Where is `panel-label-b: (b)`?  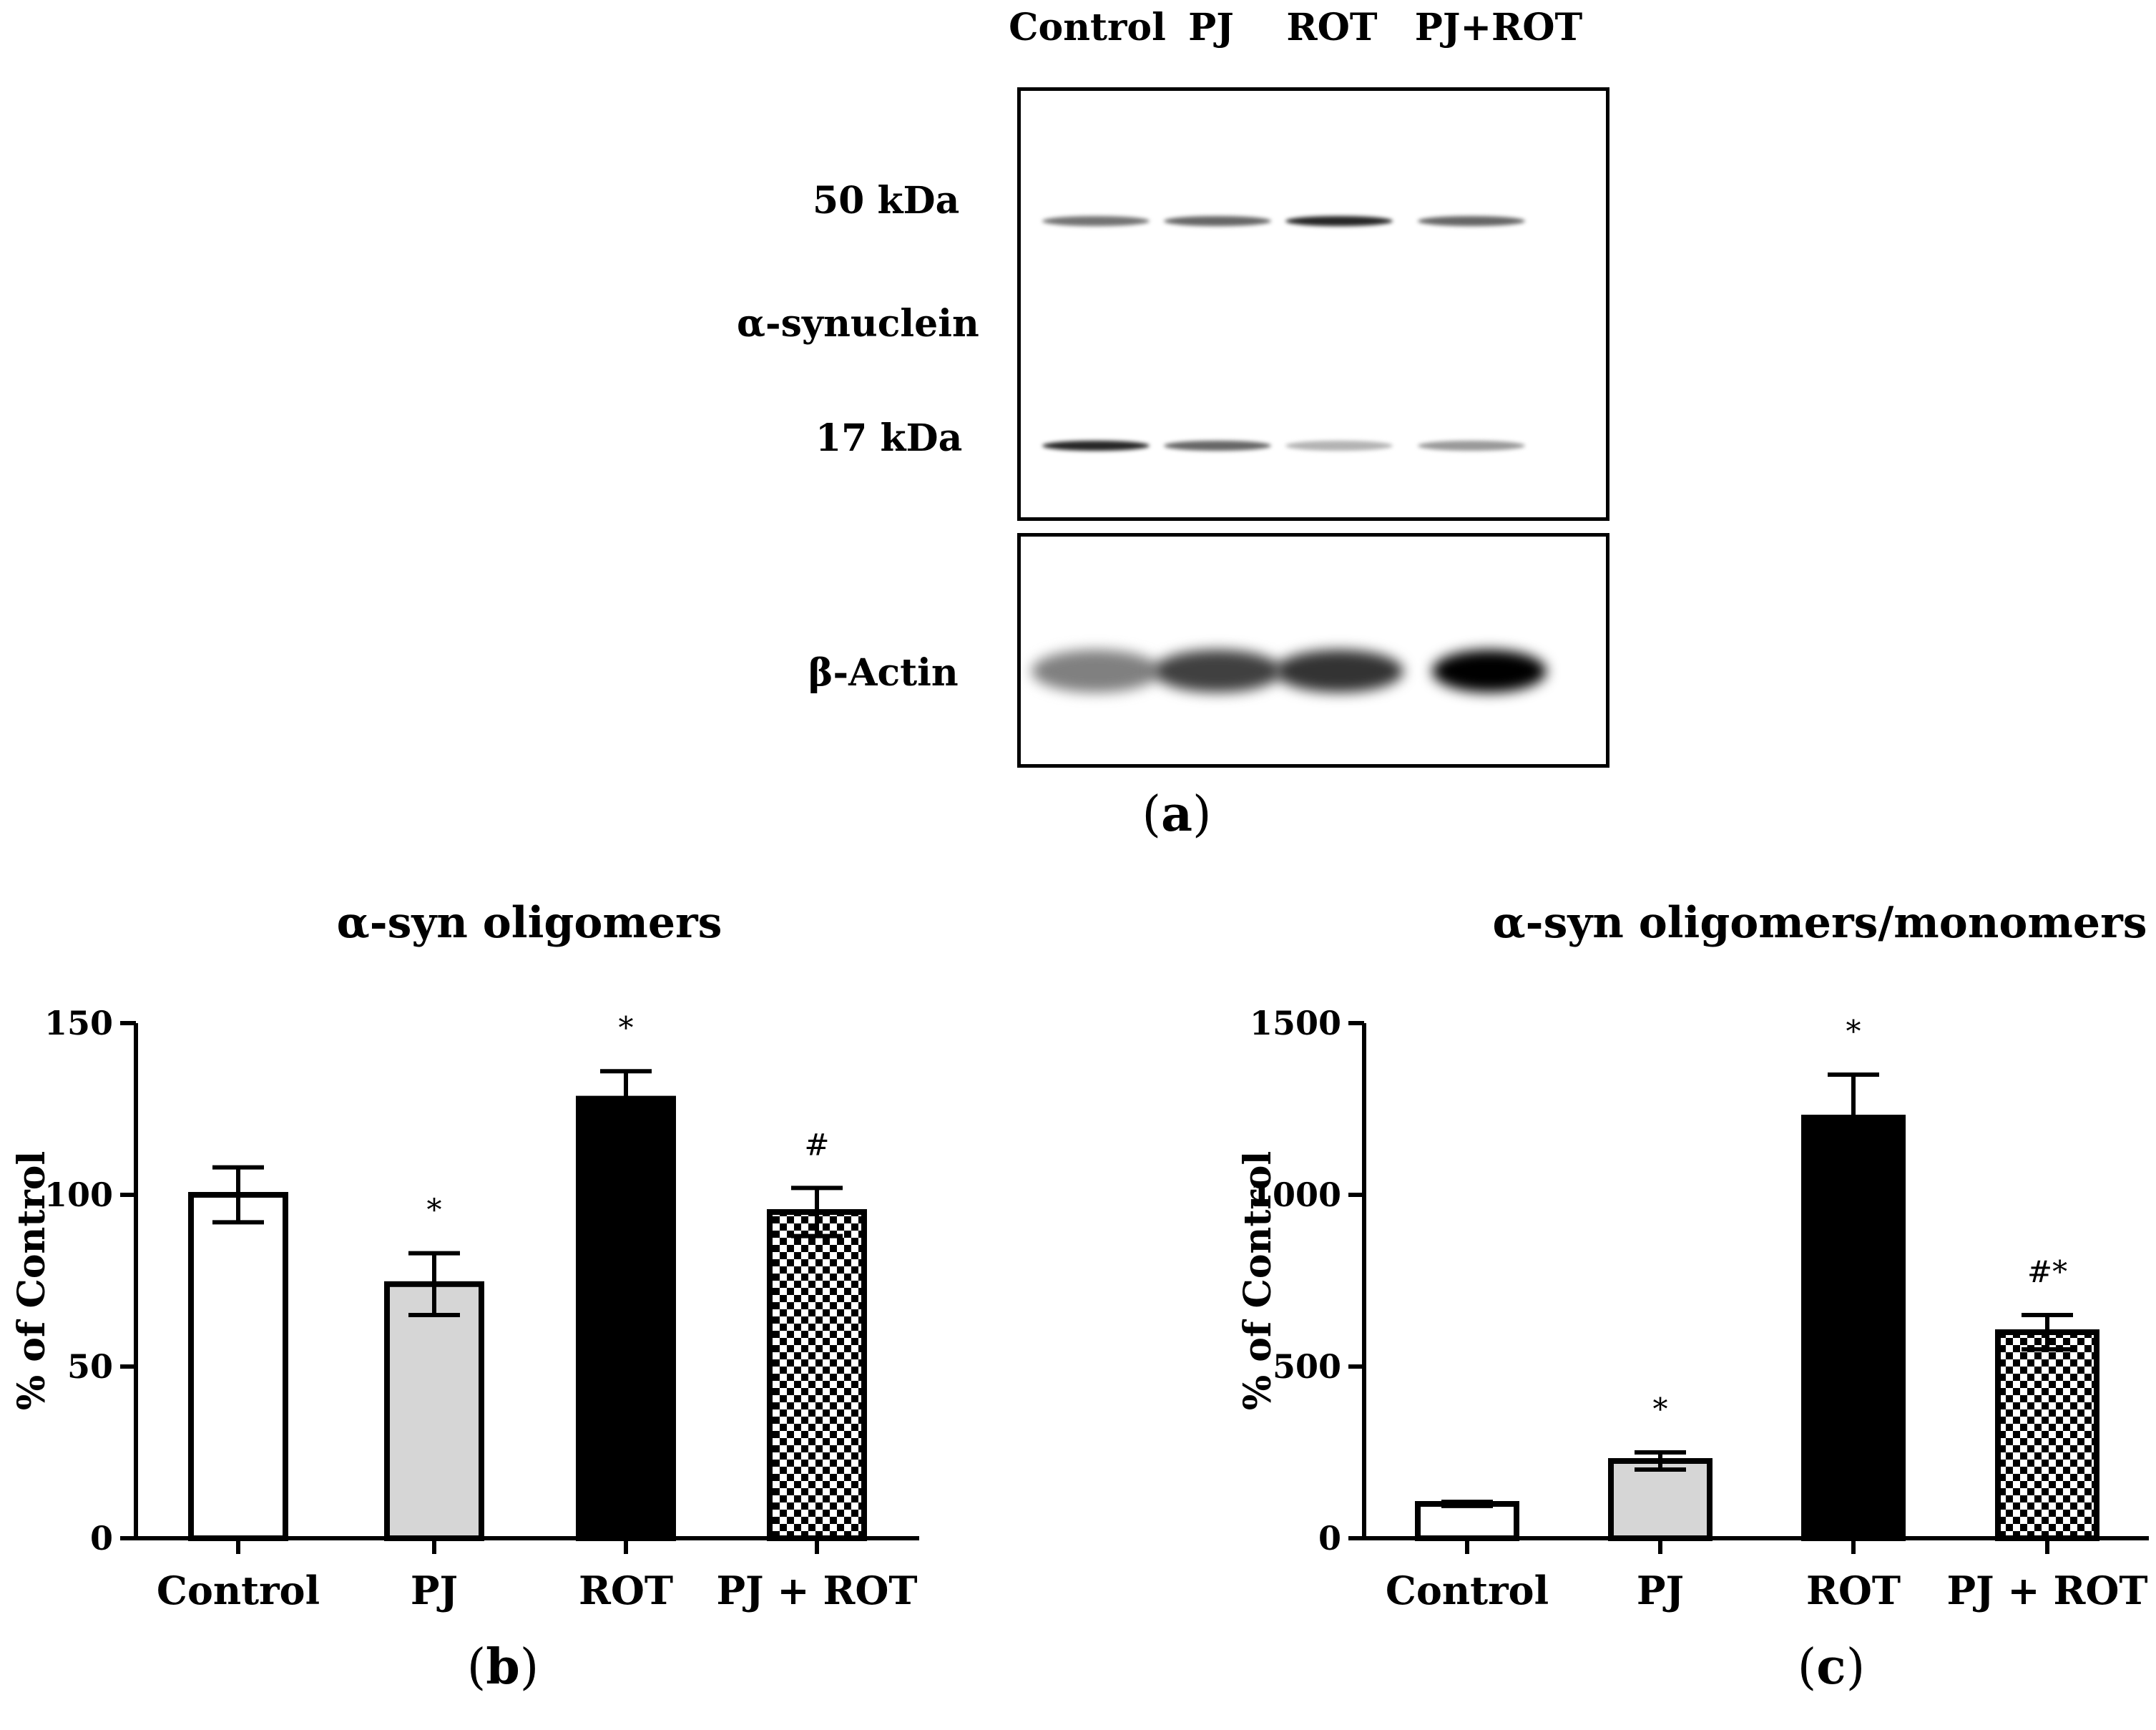
panel-label-b: (b) is located at coordinates (503, 1667).